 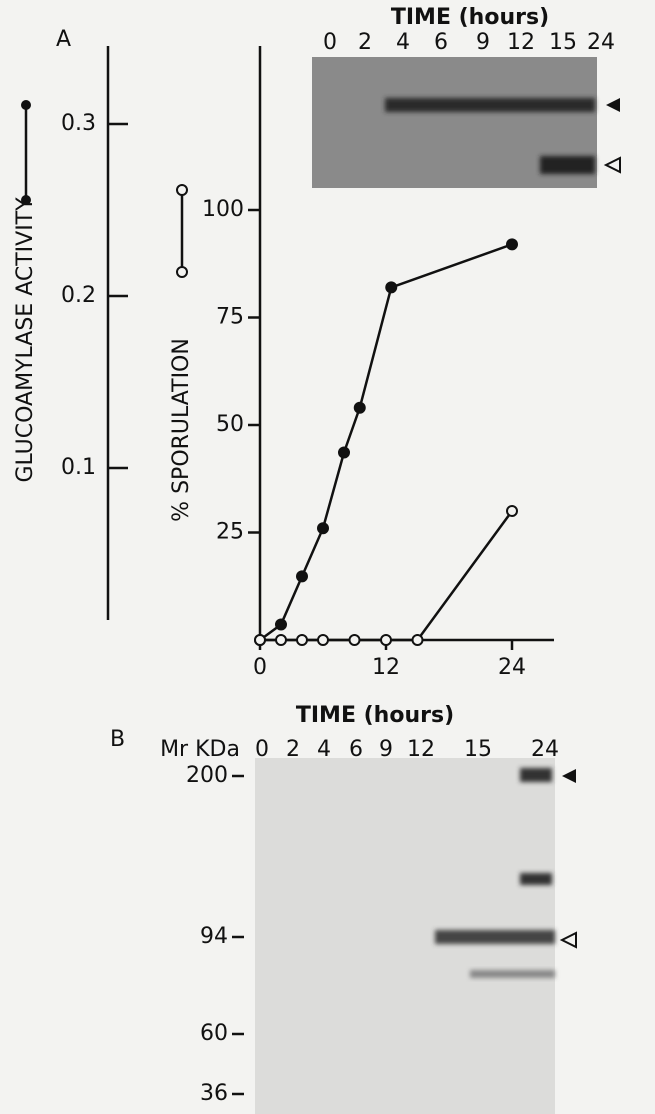 I want to click on panel-label: A, so click(x=63, y=39).